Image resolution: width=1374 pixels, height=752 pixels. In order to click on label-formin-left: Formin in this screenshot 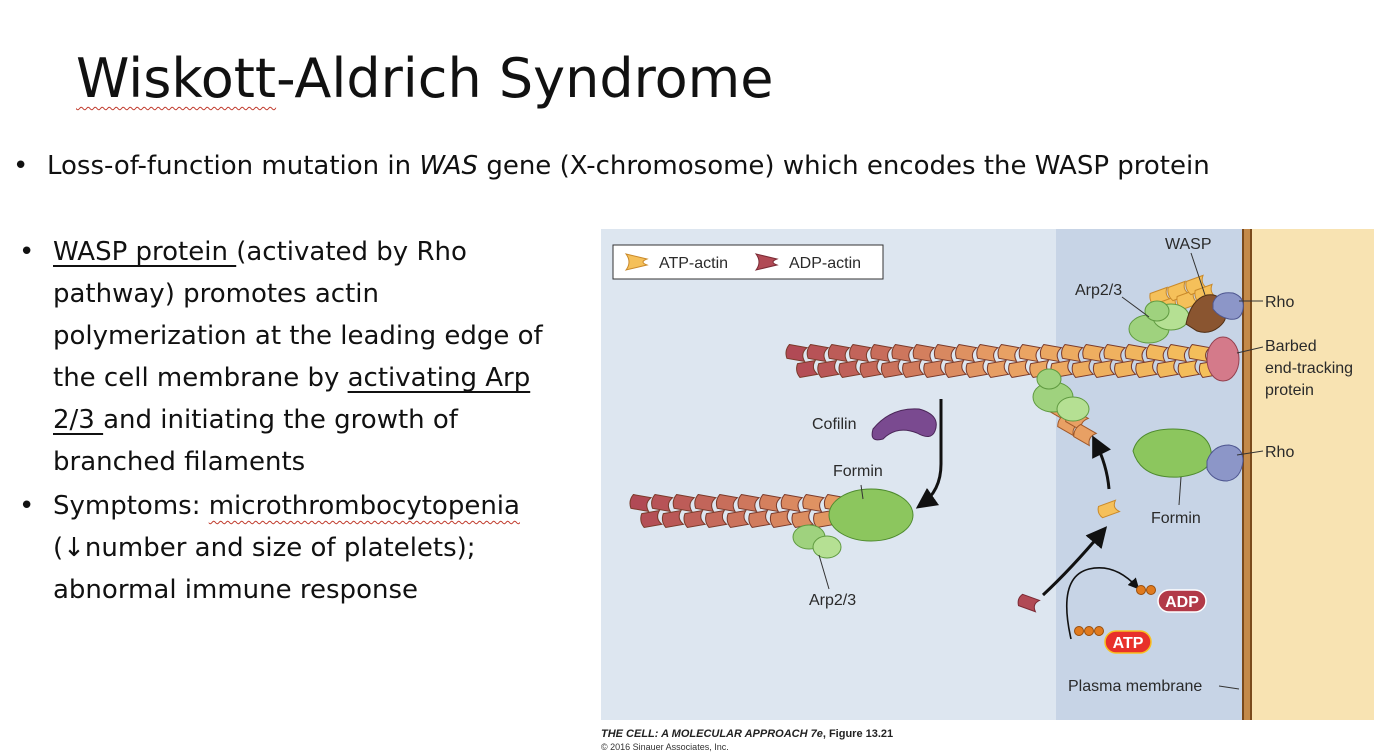, I will do `click(858, 471)`.